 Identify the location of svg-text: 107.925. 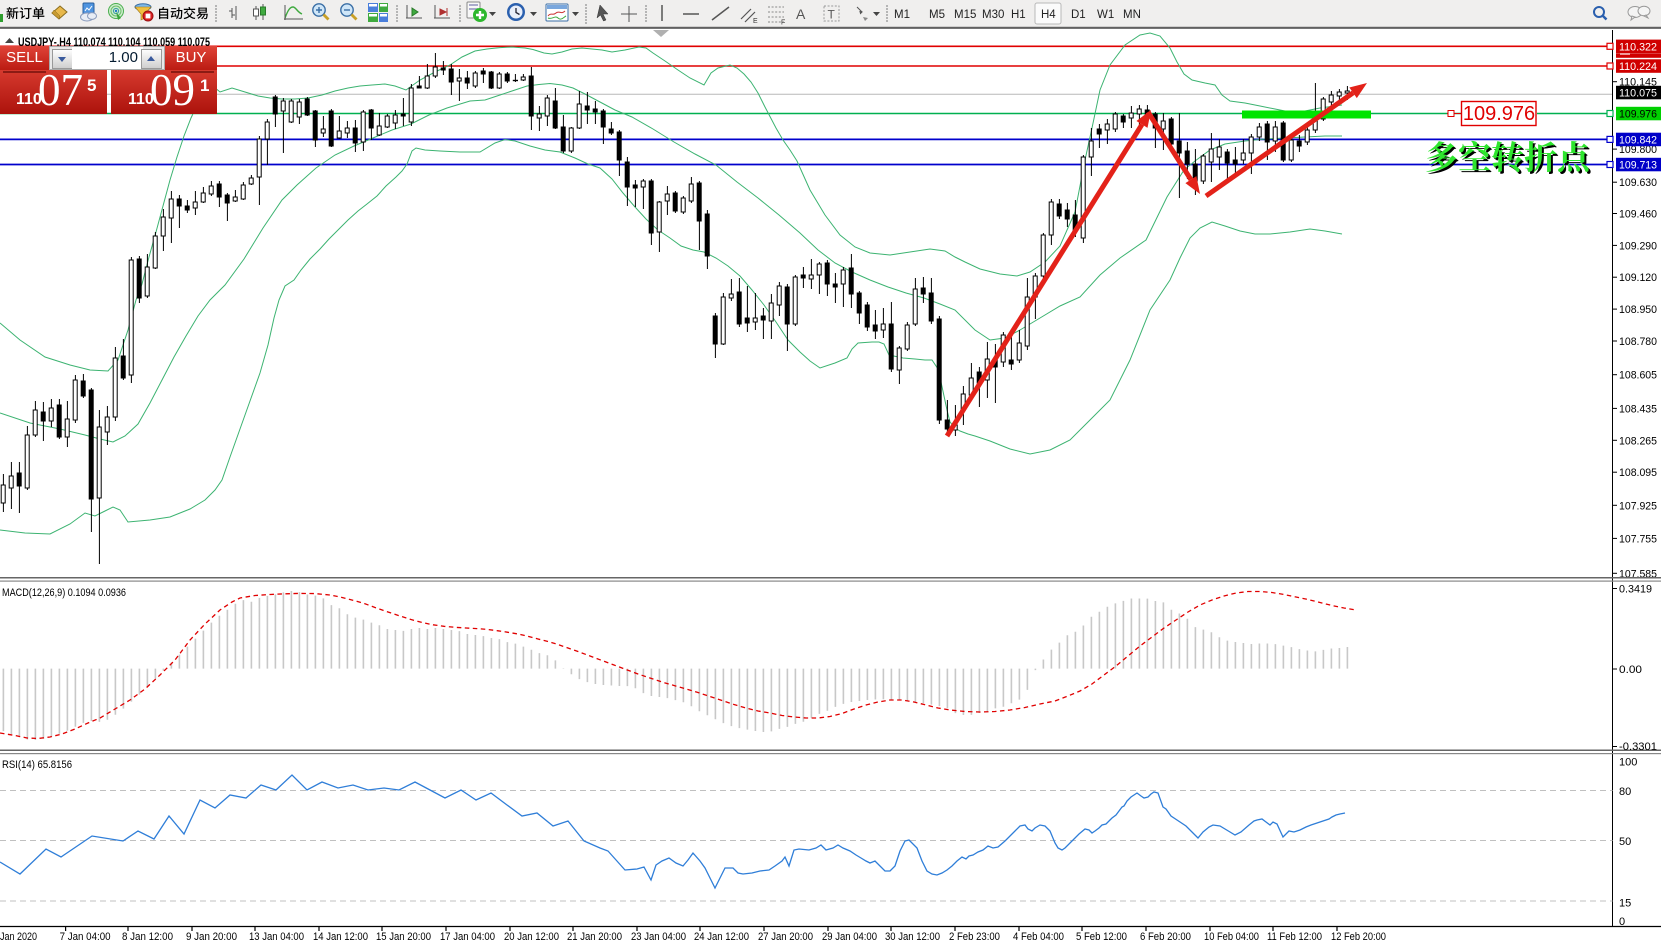
(1638, 506).